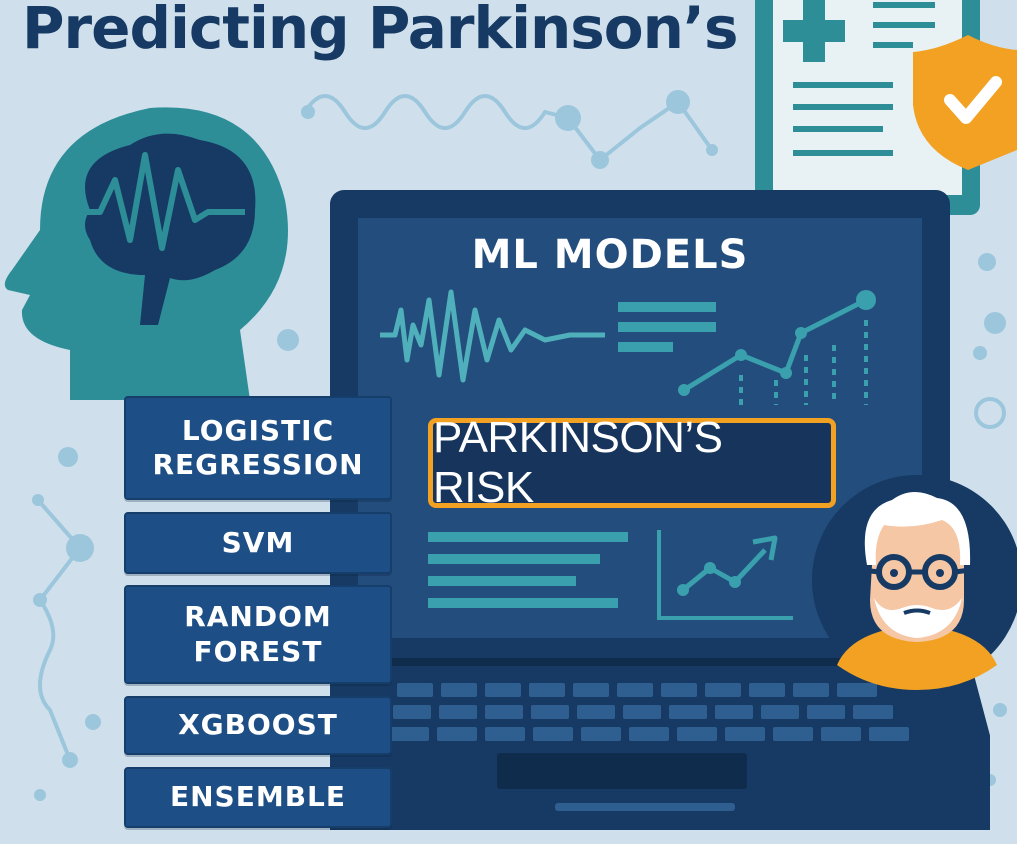 This screenshot has width=1017, height=844. What do you see at coordinates (258, 725) in the screenshot?
I see `model-xgboost-button: XGBOOST` at bounding box center [258, 725].